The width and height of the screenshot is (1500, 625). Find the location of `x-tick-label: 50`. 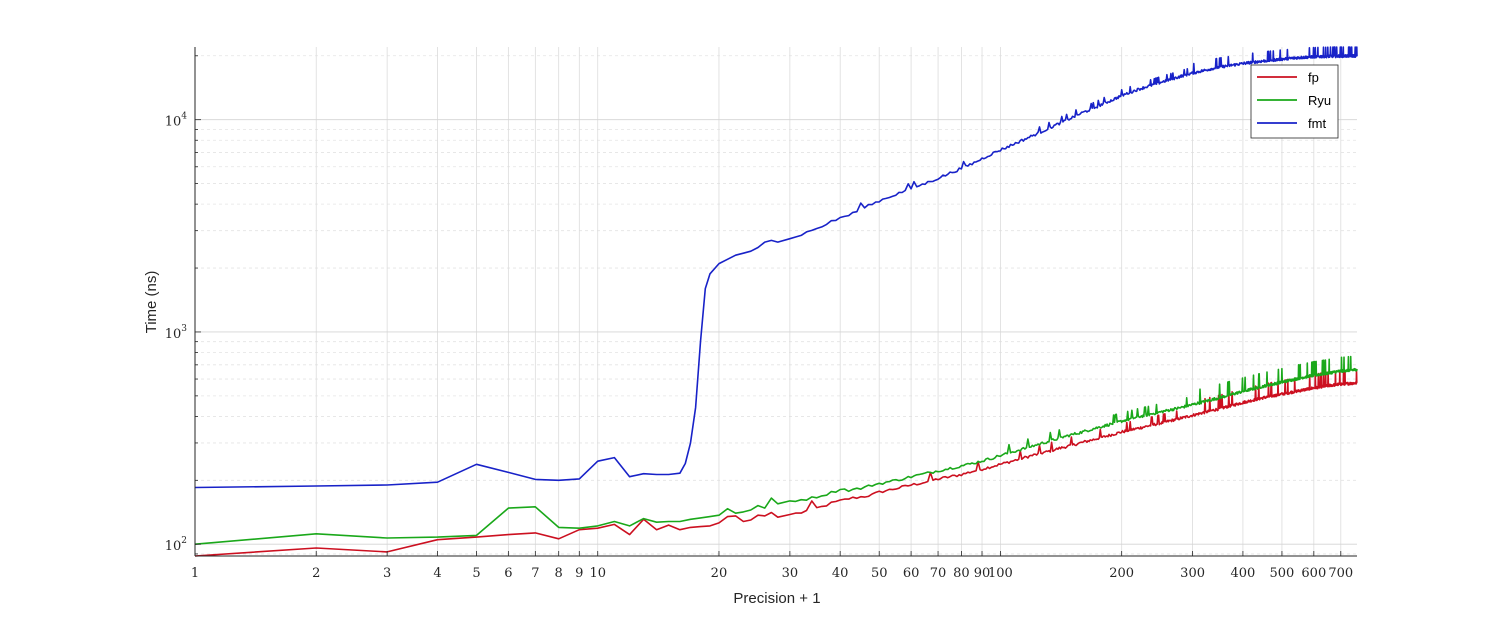

x-tick-label: 50 is located at coordinates (879, 573).